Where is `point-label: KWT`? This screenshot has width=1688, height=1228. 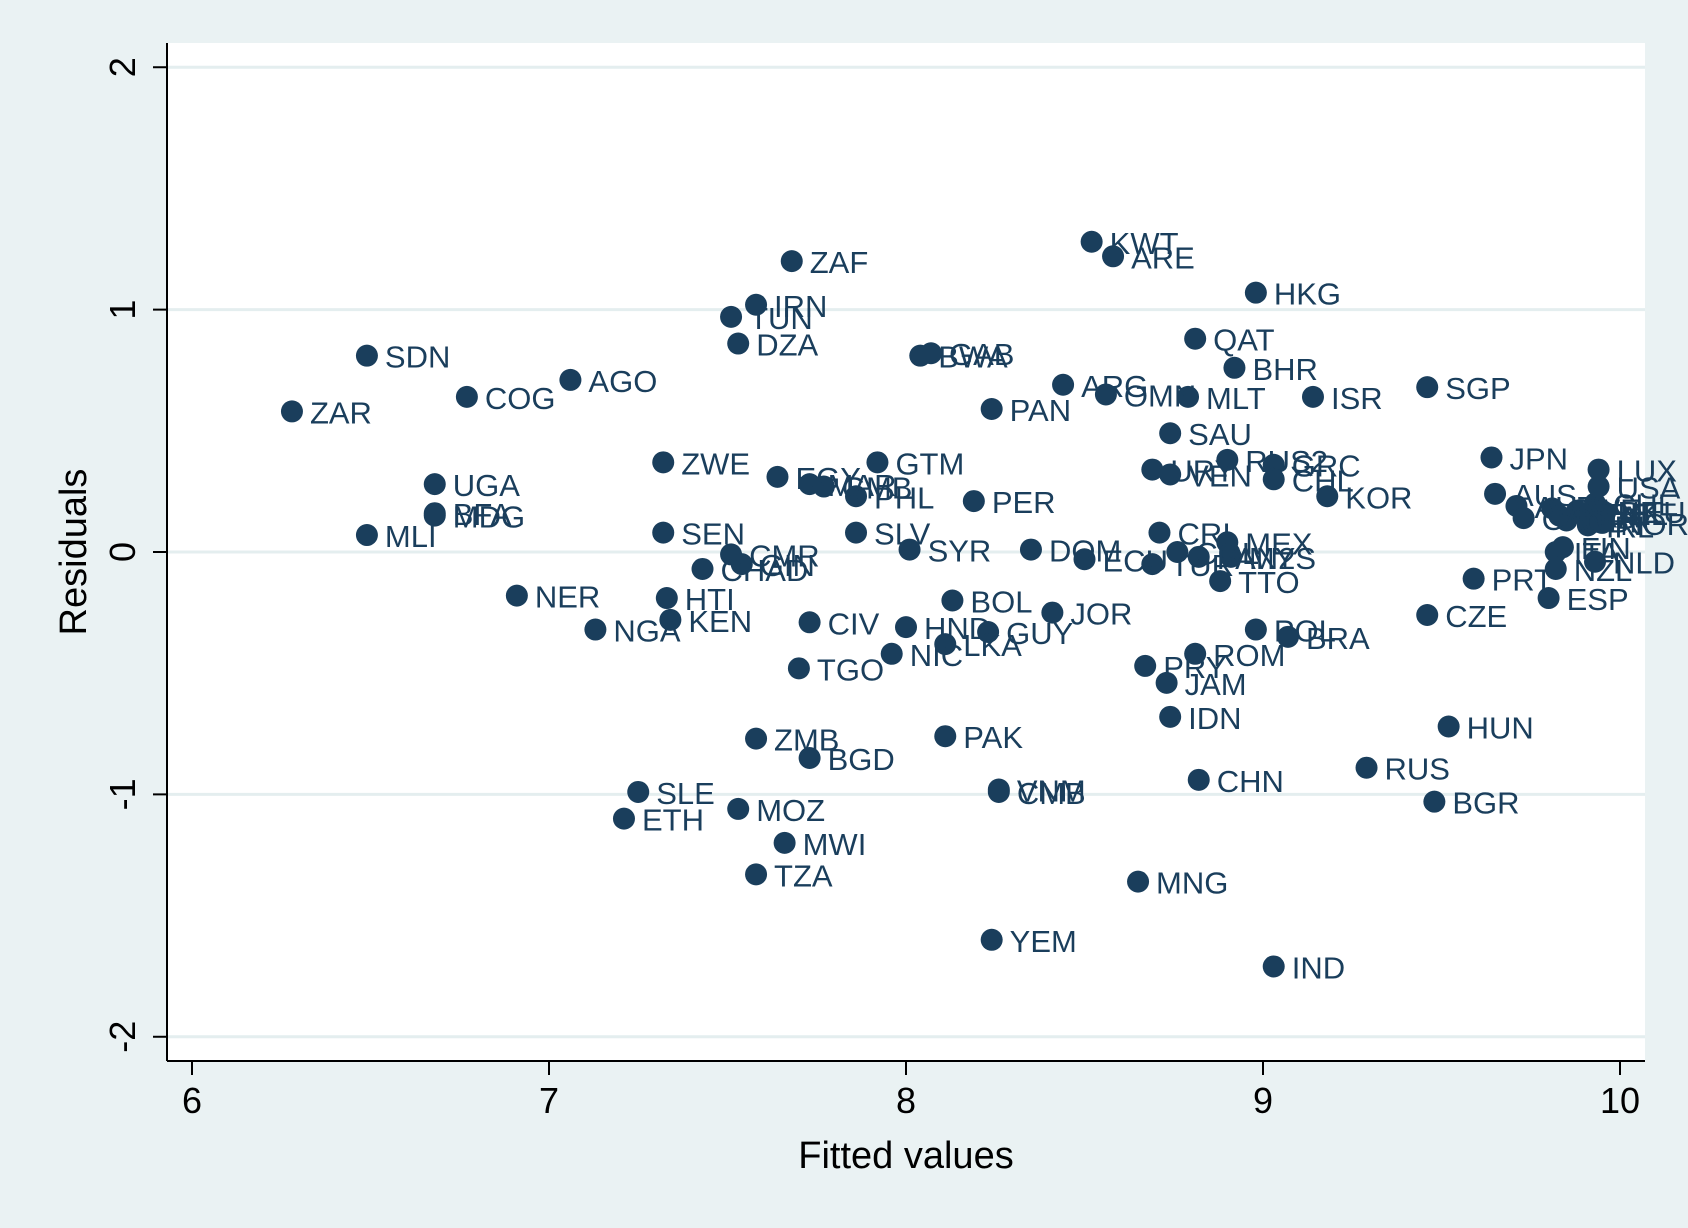 point-label: KWT is located at coordinates (1144, 243).